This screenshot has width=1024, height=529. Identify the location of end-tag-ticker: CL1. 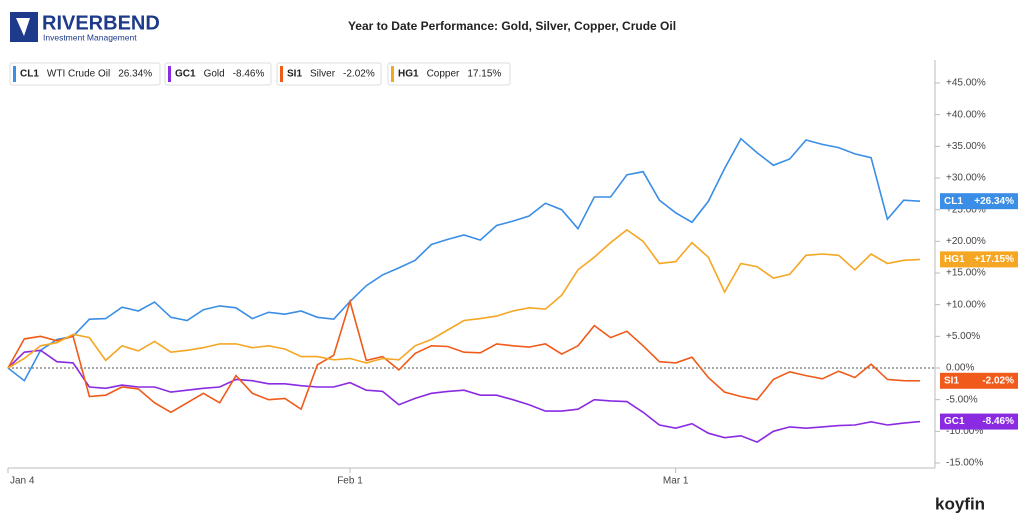
(953, 201).